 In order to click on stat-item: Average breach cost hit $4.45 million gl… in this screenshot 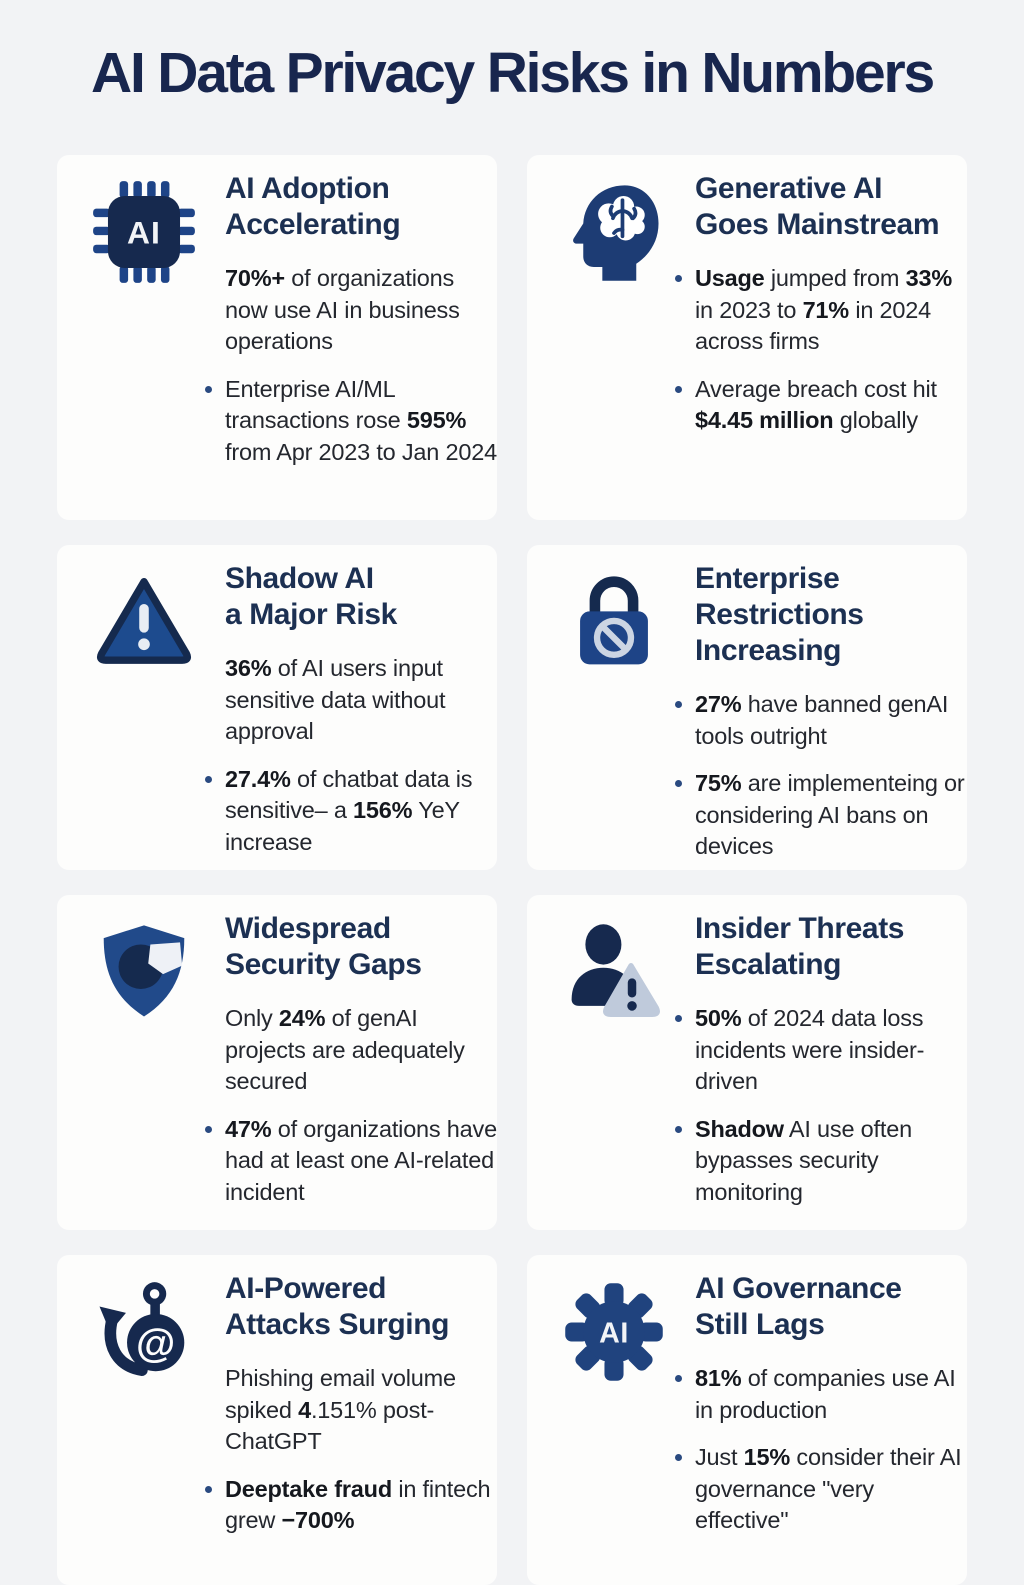, I will do `click(821, 405)`.